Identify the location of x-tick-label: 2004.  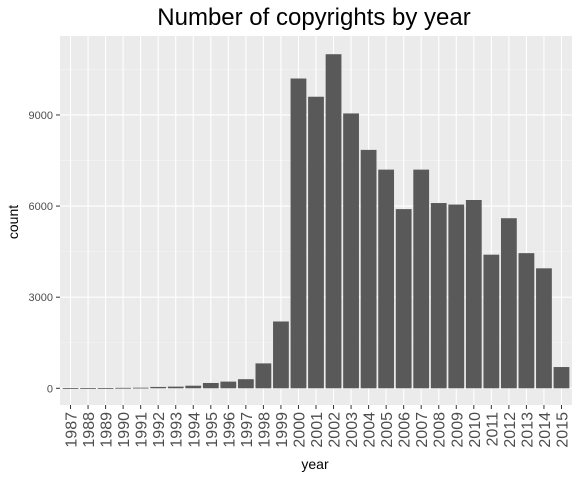
(370, 430).